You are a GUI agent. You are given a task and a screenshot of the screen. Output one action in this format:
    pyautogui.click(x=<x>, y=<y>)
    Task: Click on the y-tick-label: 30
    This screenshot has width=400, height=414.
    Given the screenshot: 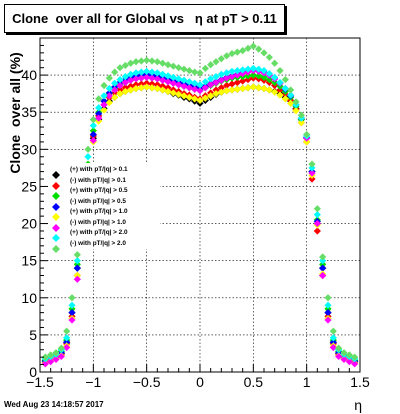 What is the action you would take?
    pyautogui.click(x=29, y=149)
    